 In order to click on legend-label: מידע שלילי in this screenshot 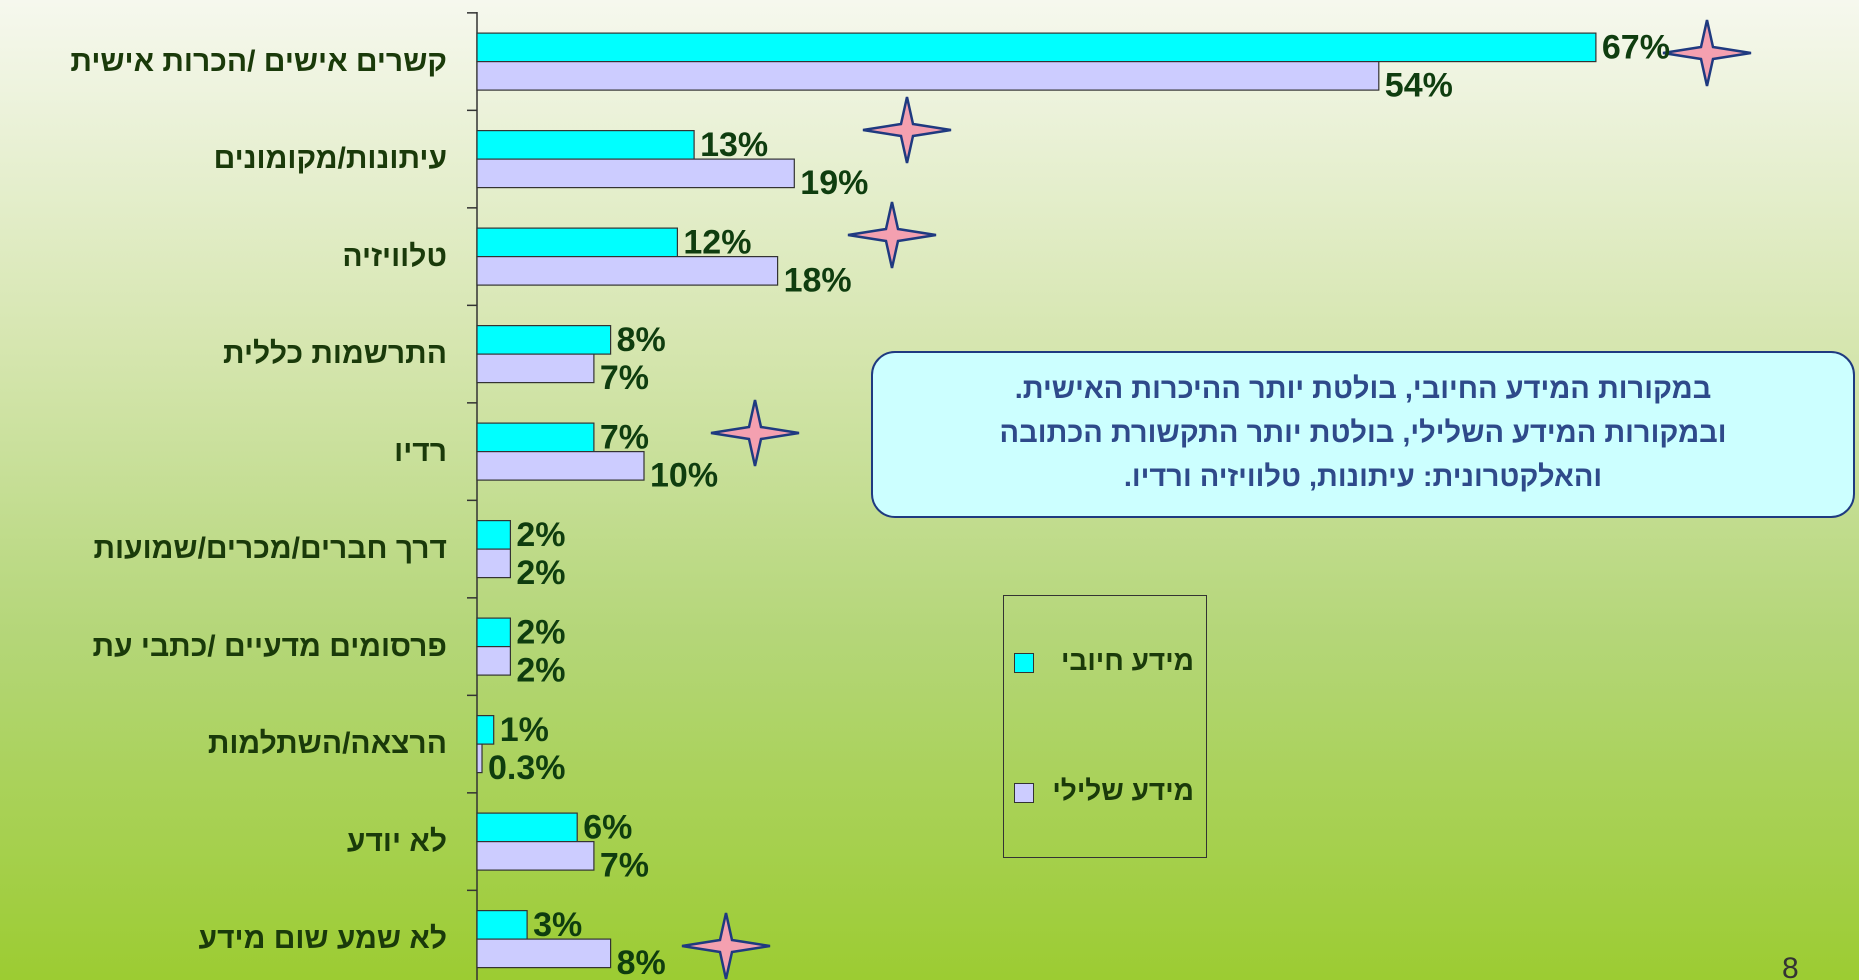, I will do `click(1123, 790)`.